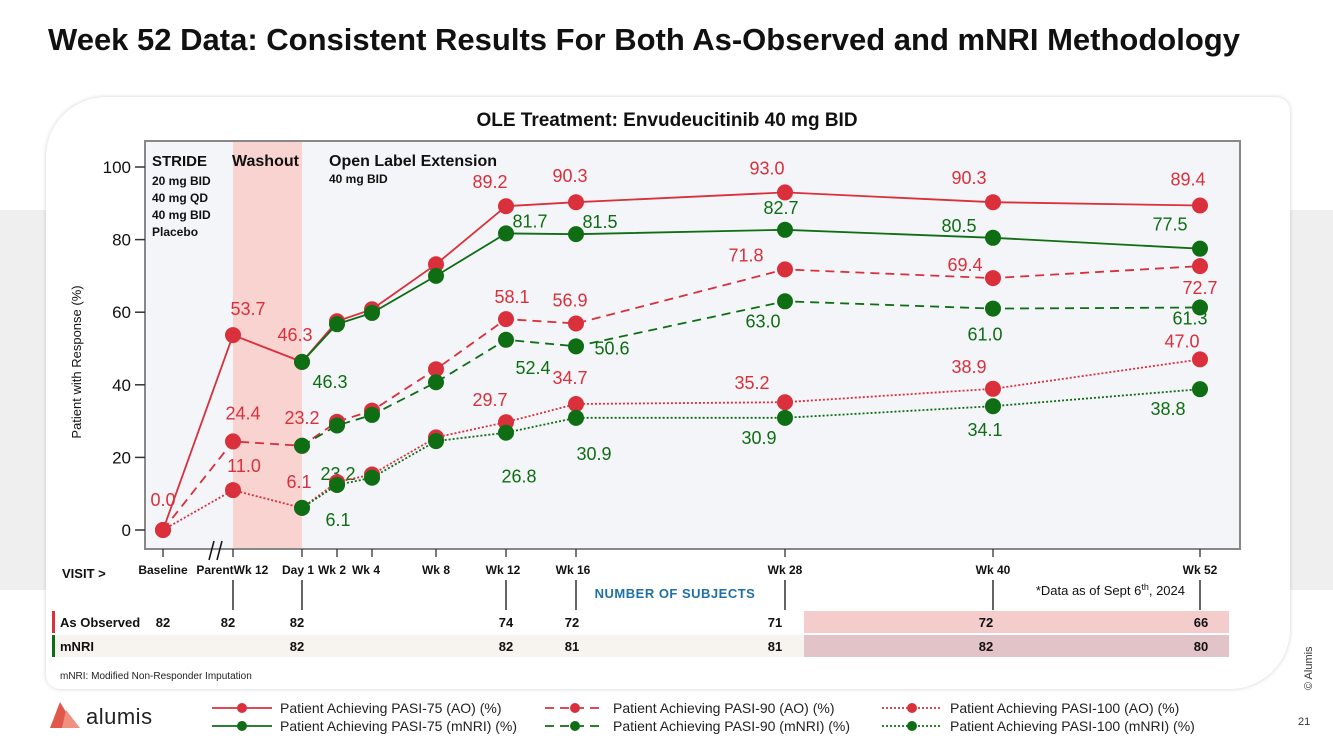 The image size is (1333, 749). What do you see at coordinates (337, 474) in the screenshot?
I see `data-label: 23.2` at bounding box center [337, 474].